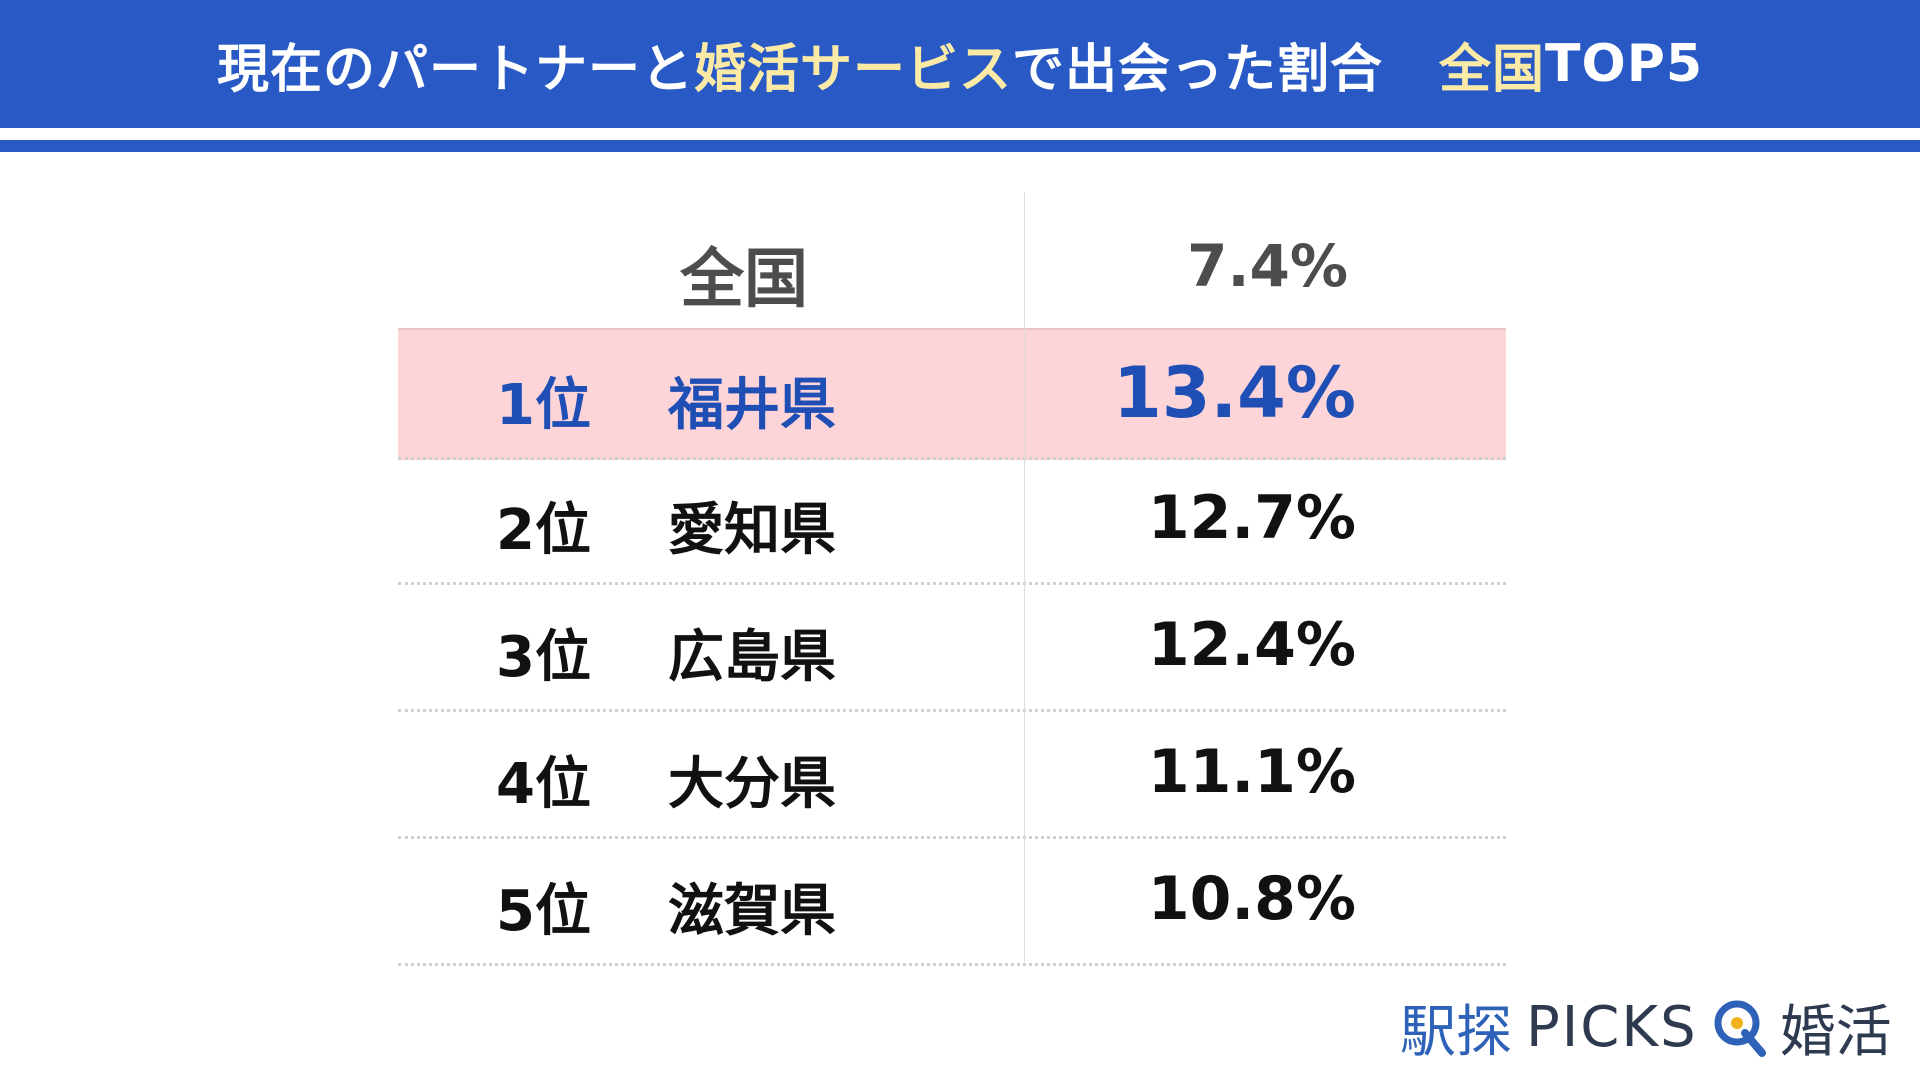  Describe the element at coordinates (543, 405) in the screenshot. I see `rank-label: 1位` at that location.